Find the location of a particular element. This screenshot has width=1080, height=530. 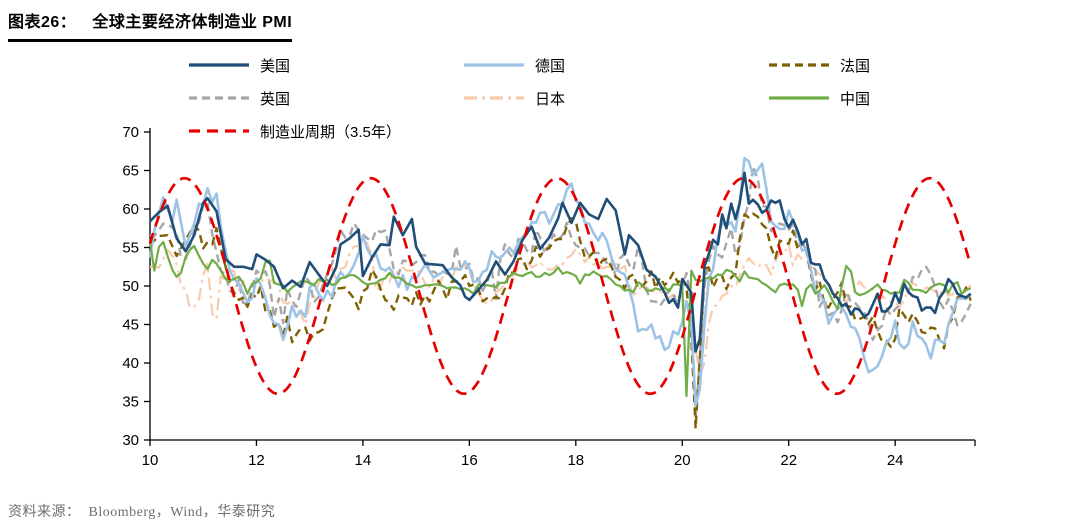

legend-swatch-france is located at coordinates (799, 65).